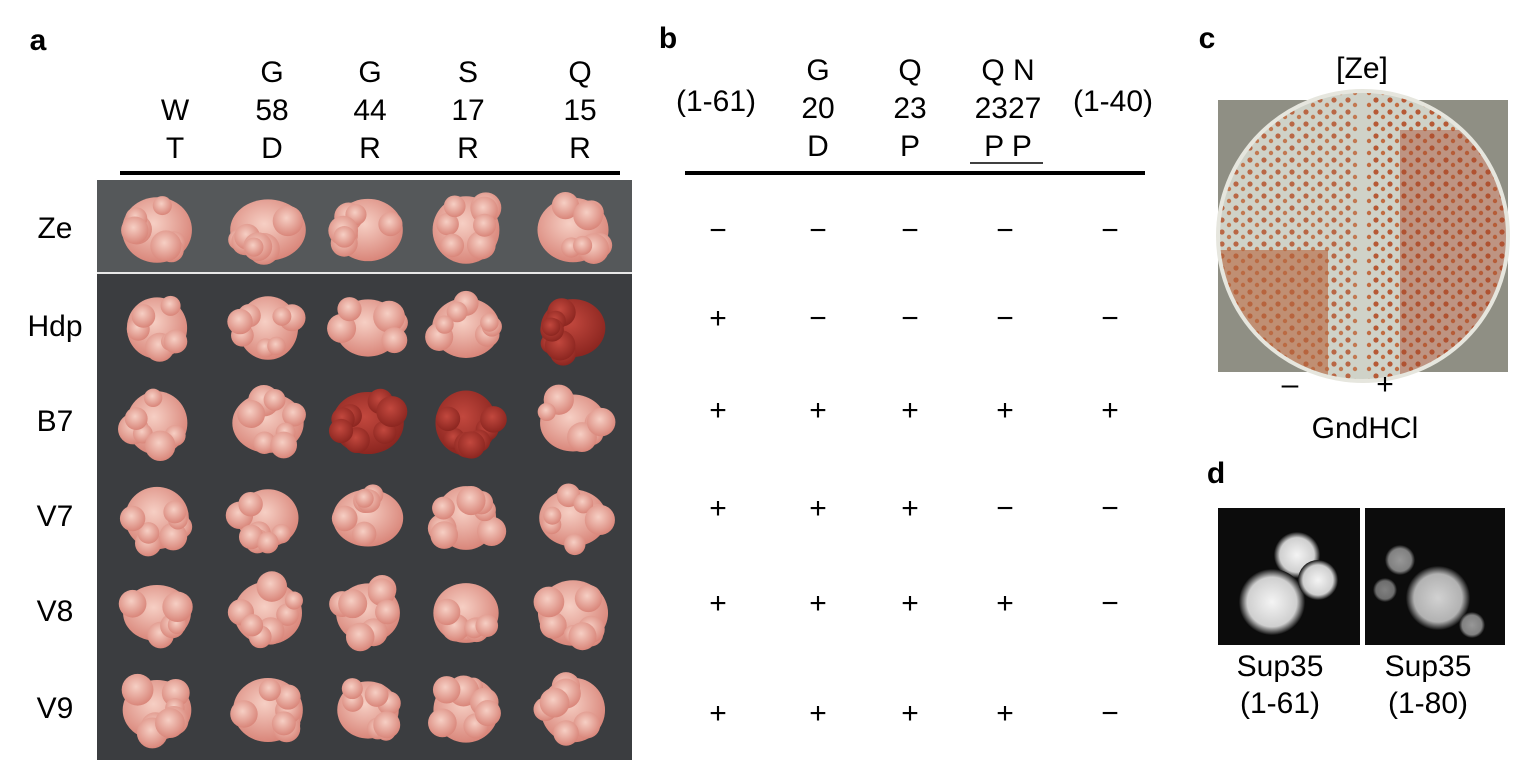 Image resolution: width=1524 pixels, height=780 pixels. What do you see at coordinates (175, 110) in the screenshot?
I see `column-header: W` at bounding box center [175, 110].